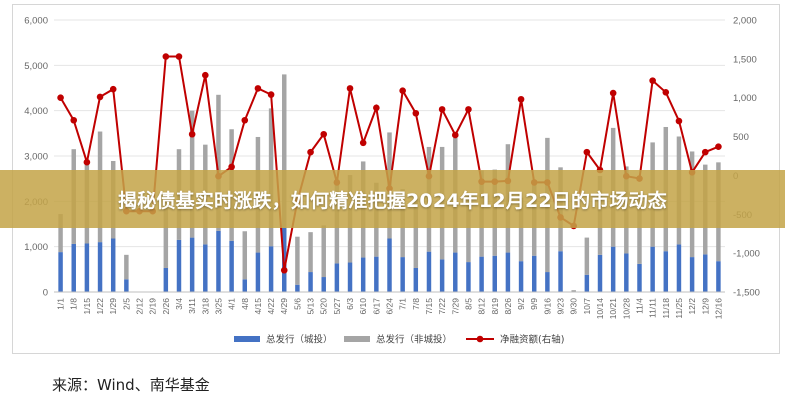 This screenshot has width=785, height=400. What do you see at coordinates (718, 309) in the screenshot?
I see `x-tick-label: 12/16` at bounding box center [718, 309].